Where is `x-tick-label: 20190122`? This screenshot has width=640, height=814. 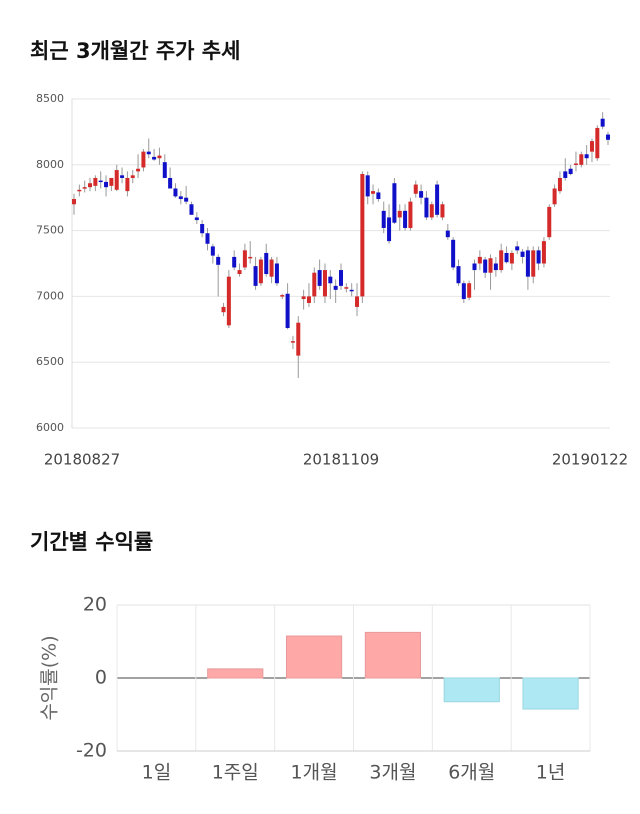
x-tick-label: 20190122 is located at coordinates (590, 460).